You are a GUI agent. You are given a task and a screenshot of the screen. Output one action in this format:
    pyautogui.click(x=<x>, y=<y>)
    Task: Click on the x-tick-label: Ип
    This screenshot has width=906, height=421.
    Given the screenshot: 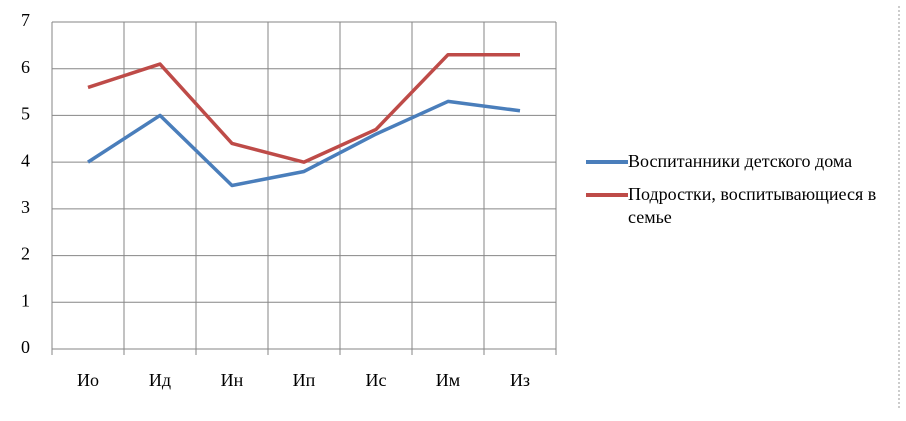 What is the action you would take?
    pyautogui.click(x=304, y=380)
    